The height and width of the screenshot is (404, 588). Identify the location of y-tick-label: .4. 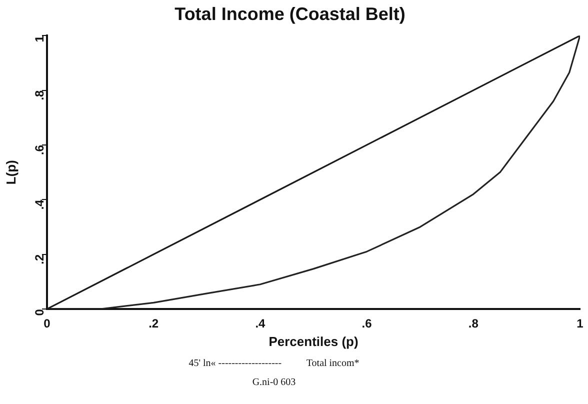
(39, 204).